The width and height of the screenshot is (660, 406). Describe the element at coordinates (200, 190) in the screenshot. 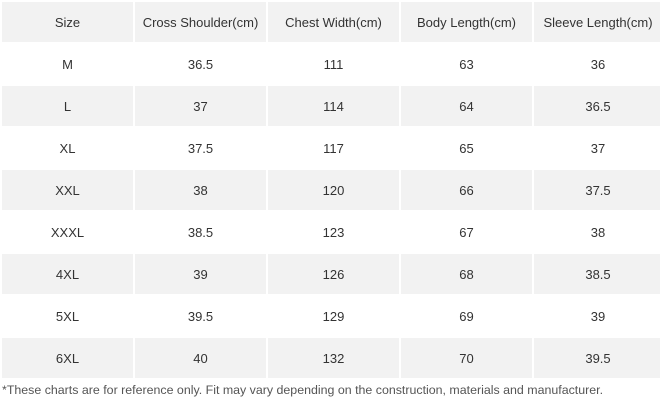

I see `cell-cross-shoulder: 38` at that location.